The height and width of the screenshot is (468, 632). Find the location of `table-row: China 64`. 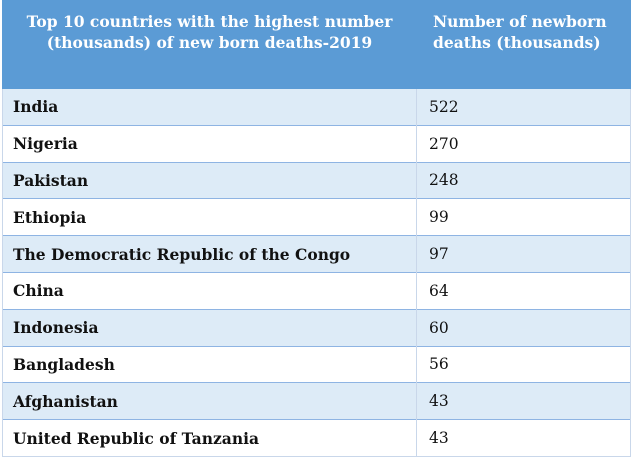

table-row: China 64 is located at coordinates (316, 290).